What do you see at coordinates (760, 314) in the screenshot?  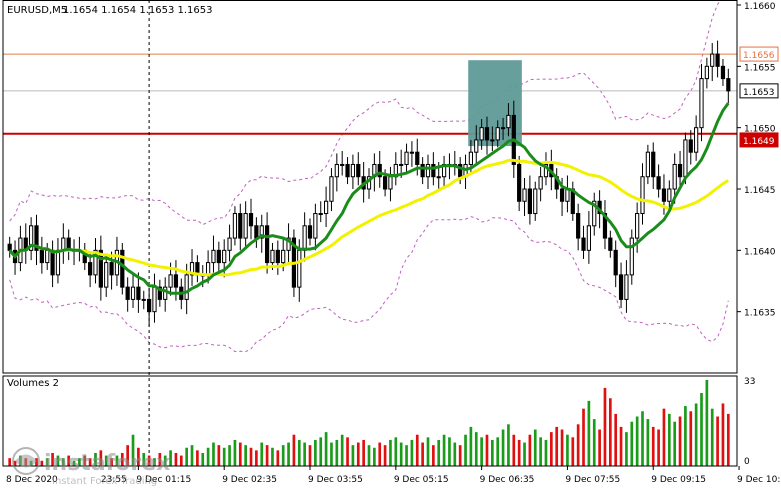 I see `y-tick-label: 1.1635` at bounding box center [760, 314].